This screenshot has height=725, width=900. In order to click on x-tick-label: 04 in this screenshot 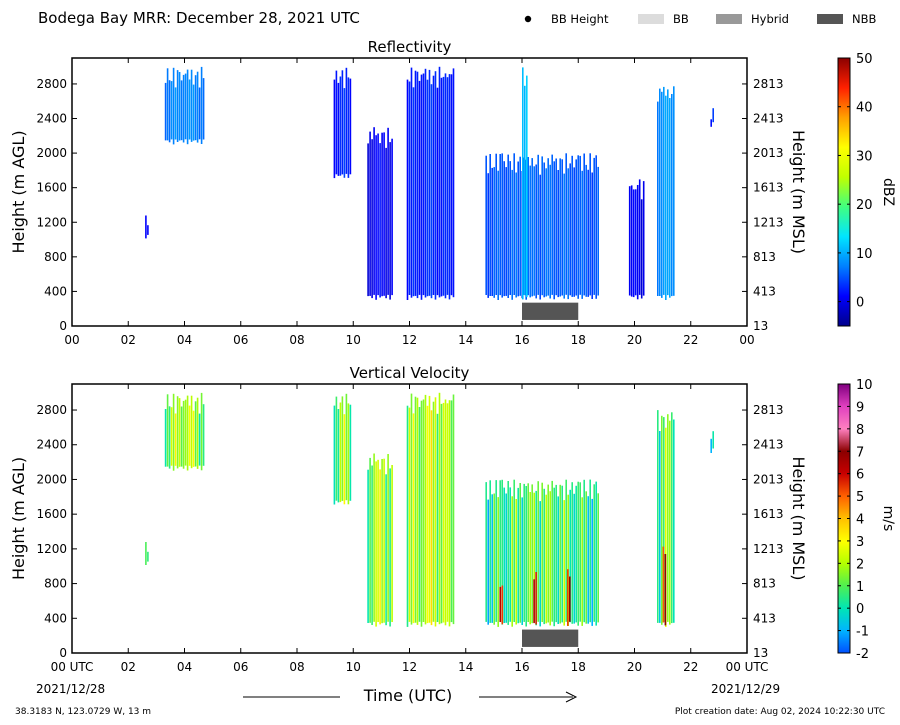, I will do `click(184, 340)`.